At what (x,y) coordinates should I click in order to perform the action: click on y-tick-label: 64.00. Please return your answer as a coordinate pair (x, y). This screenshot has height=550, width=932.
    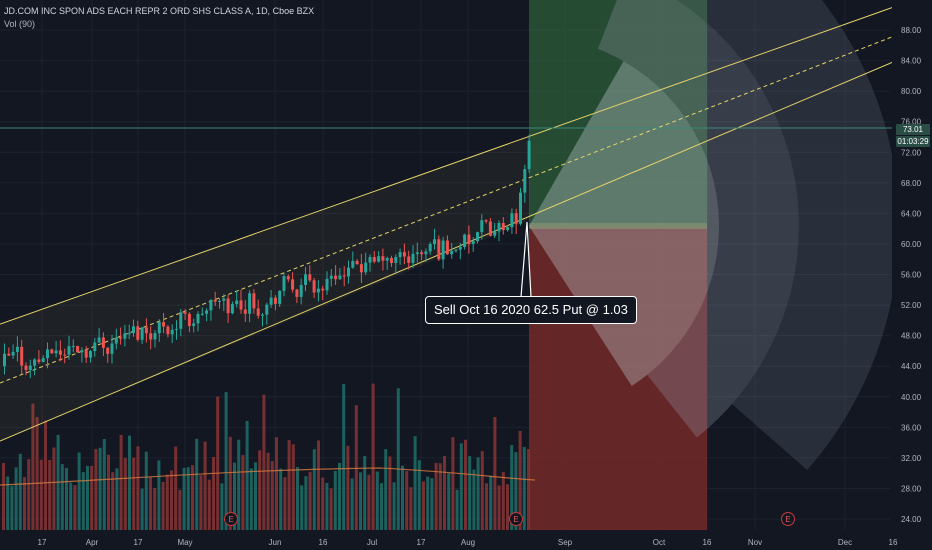
    Looking at the image, I should click on (911, 213).